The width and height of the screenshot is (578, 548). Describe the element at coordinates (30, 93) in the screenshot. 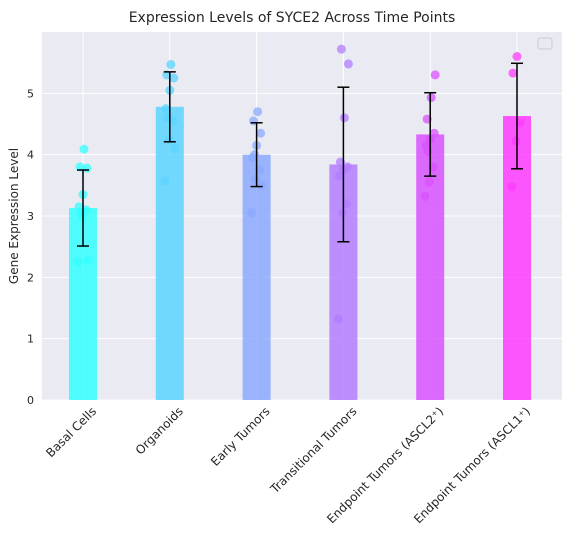

I see `y-tick-label: 5` at that location.